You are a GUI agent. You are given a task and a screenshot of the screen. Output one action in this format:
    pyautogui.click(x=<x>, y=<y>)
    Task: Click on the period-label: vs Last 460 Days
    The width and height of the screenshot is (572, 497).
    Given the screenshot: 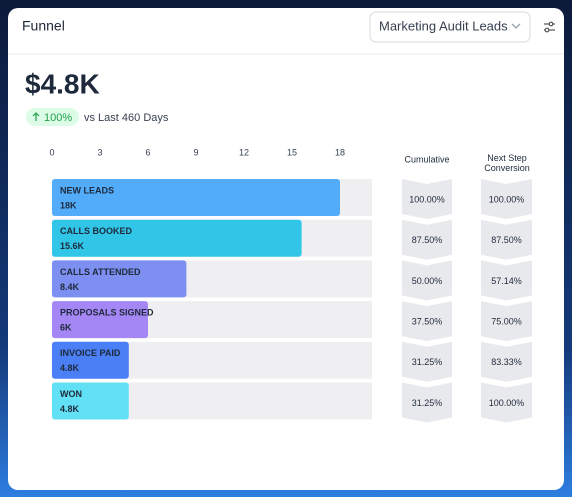 What is the action you would take?
    pyautogui.click(x=126, y=118)
    